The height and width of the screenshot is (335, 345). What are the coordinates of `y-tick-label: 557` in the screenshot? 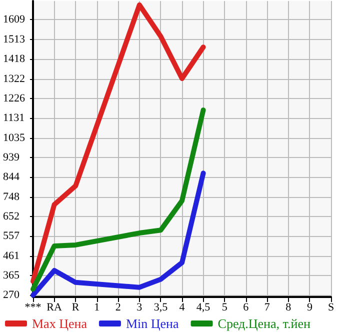 It's located at (11, 236).